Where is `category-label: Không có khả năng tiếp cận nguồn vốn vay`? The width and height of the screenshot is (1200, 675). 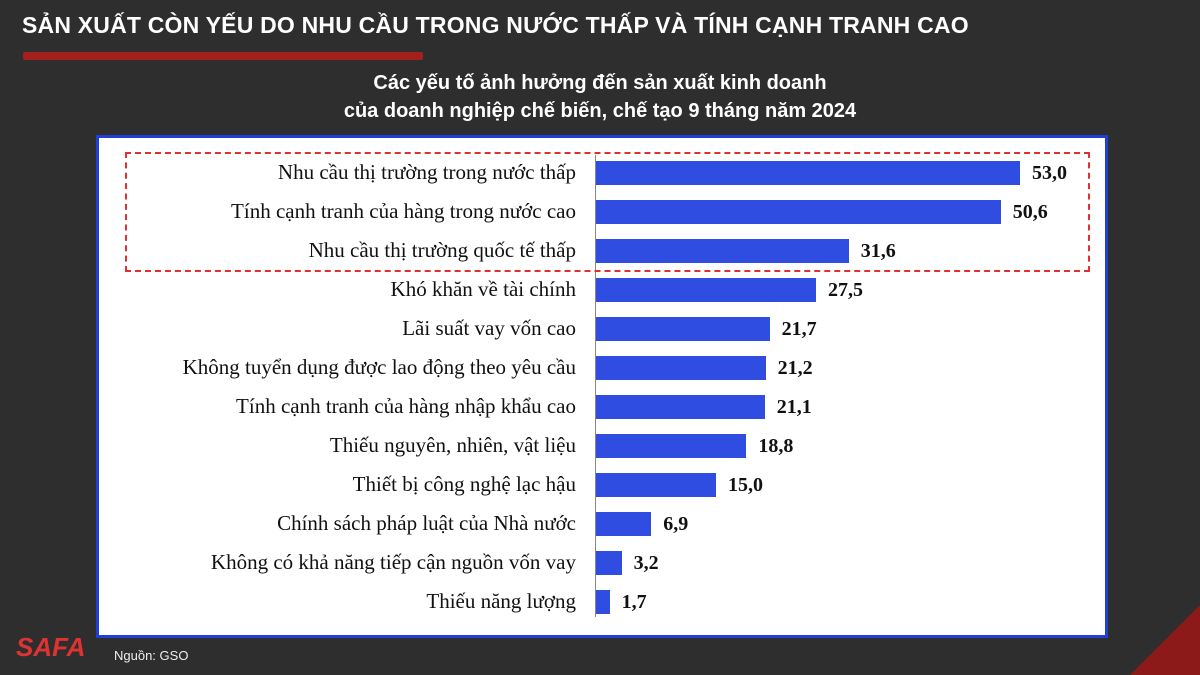 category-label: Không có khả năng tiếp cận nguồn vốn vay is located at coordinates (393, 562).